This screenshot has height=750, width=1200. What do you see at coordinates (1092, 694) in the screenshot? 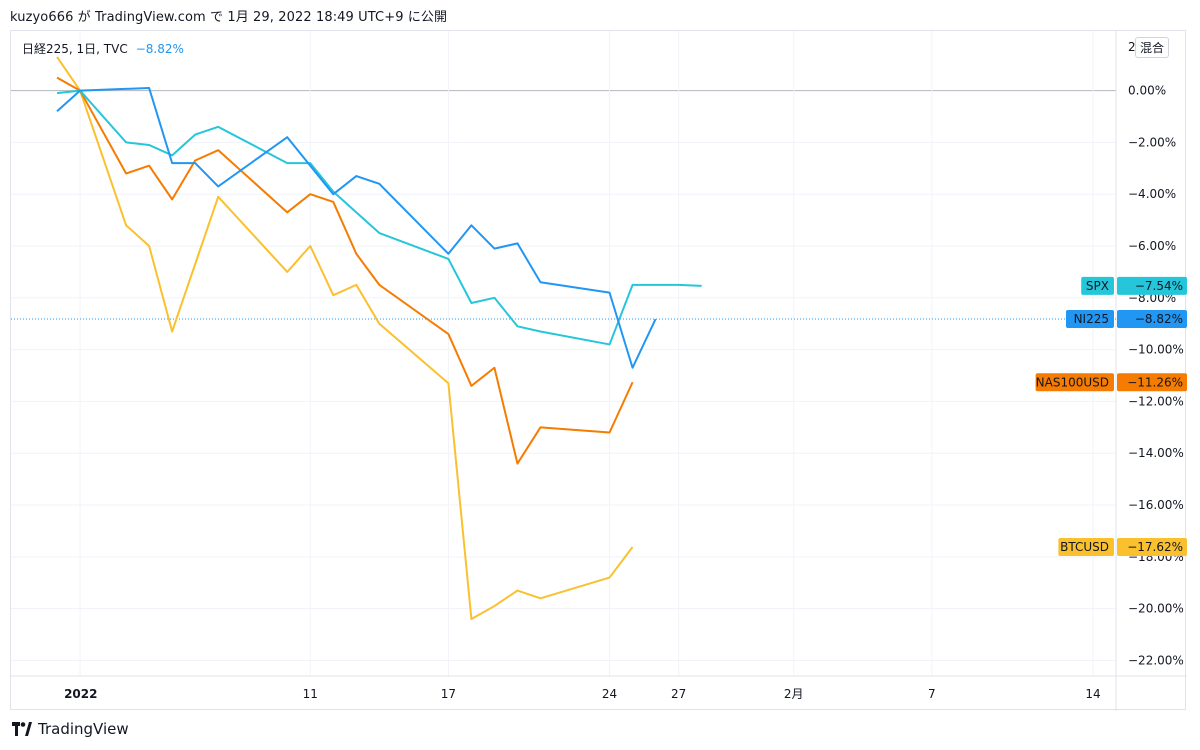
I see `x-tick-label: 14` at bounding box center [1092, 694].